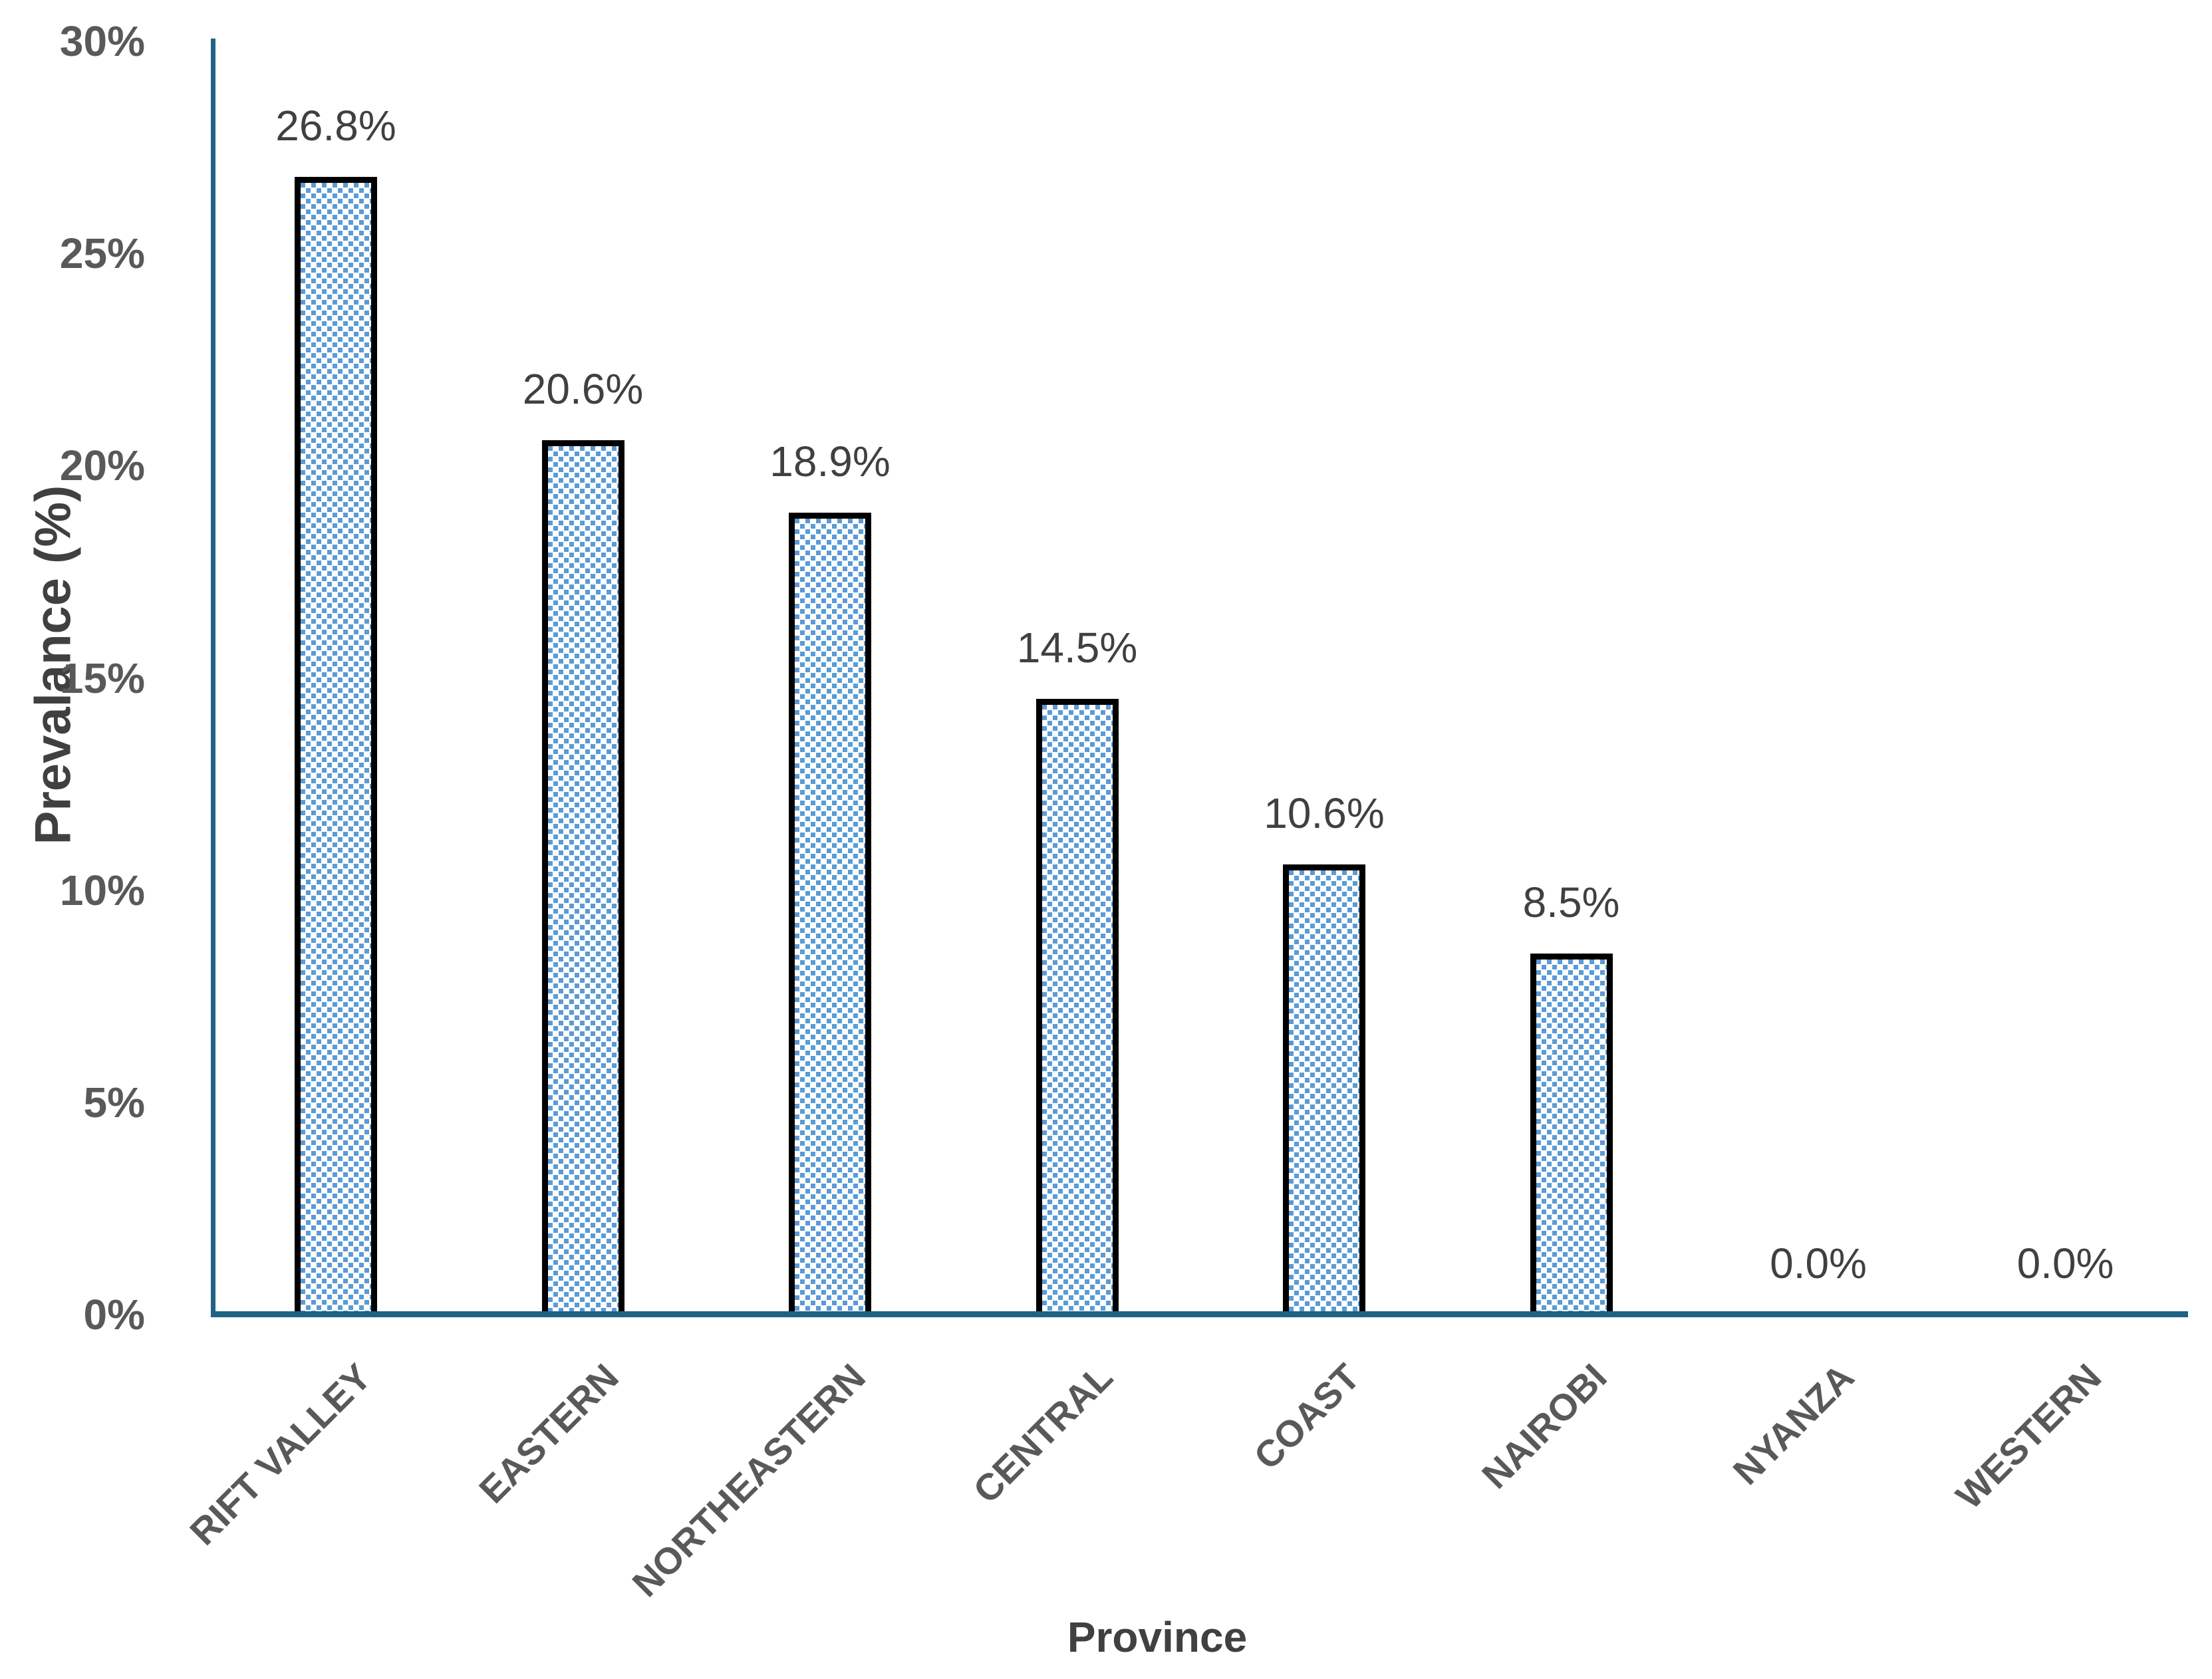  Describe the element at coordinates (213, 678) in the screenshot. I see `y-axis-line` at that location.